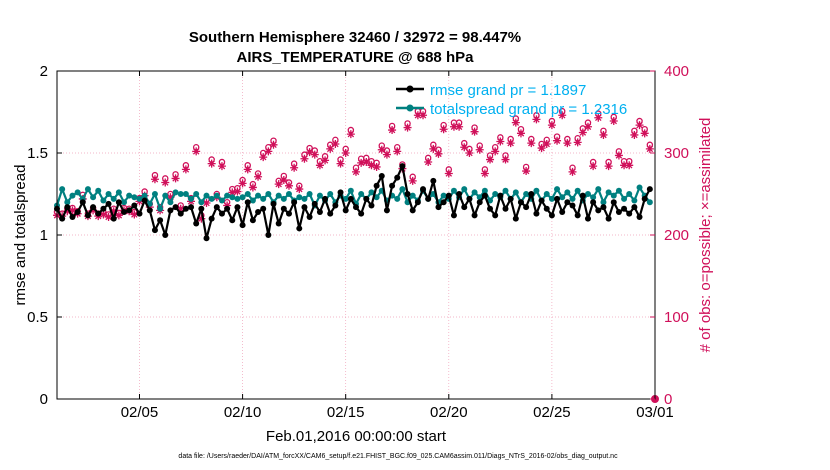 The width and height of the screenshot is (830, 470). I want to click on y-right-tick-label: 100, so click(676, 317).